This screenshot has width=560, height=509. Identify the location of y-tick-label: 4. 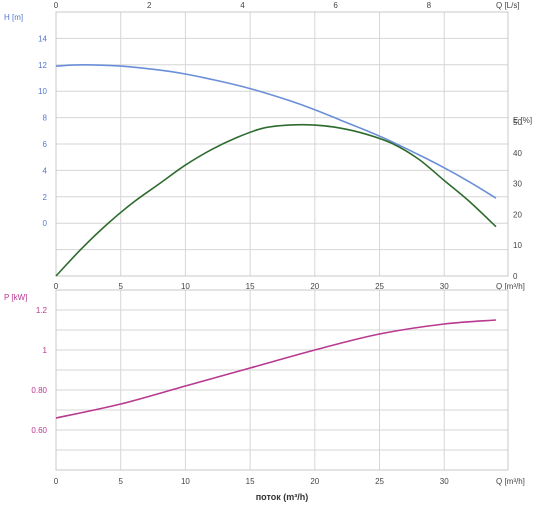
(45, 170).